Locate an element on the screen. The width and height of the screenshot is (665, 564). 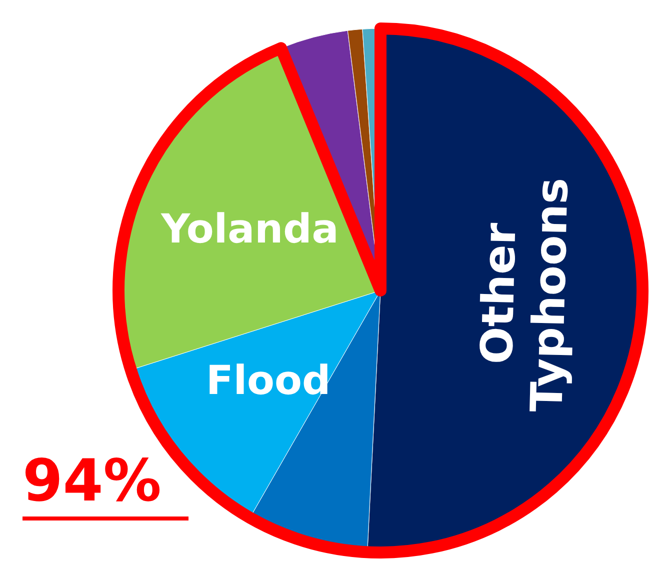
slice-label: Other Typhoons is located at coordinates (525, 294).